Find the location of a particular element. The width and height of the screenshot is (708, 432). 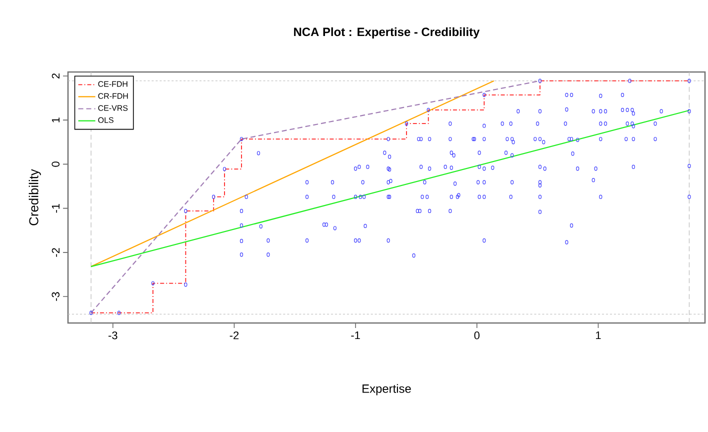

chart-title: NCA Plot : Expertise - Credibility is located at coordinates (387, 32).